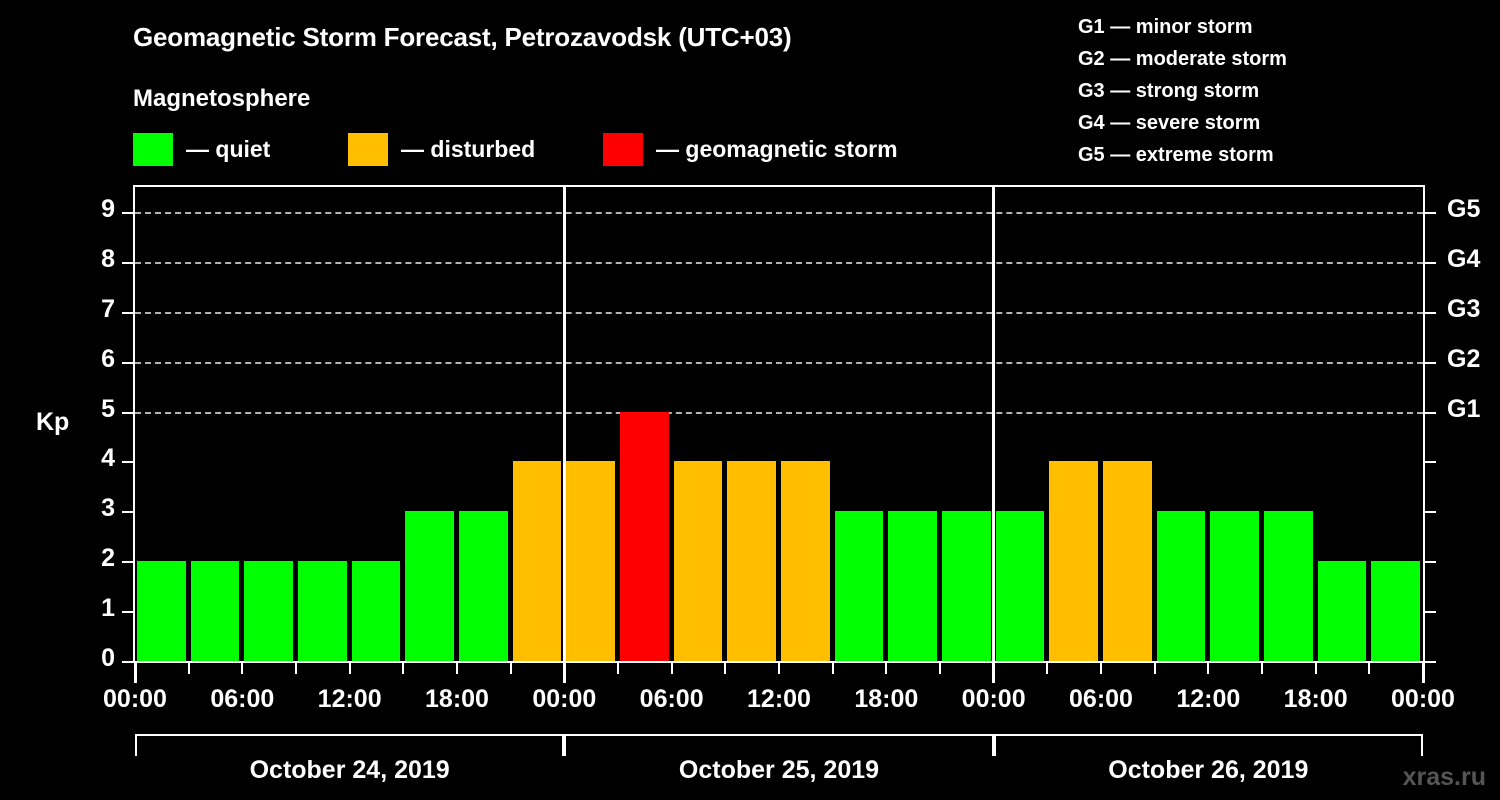 The image size is (1500, 800). What do you see at coordinates (779, 770) in the screenshot?
I see `date-label: October 25, 2019` at bounding box center [779, 770].